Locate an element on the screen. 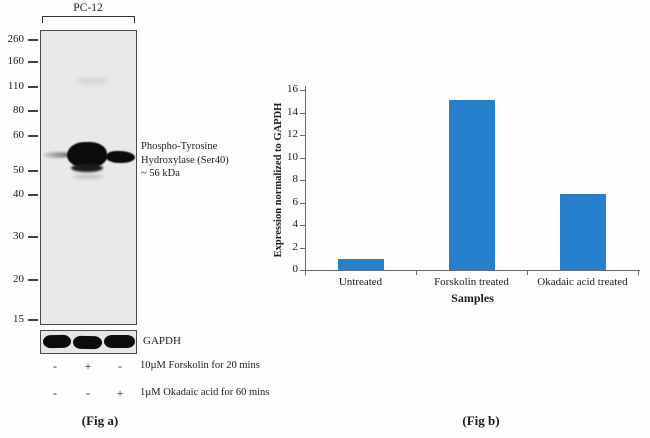  target-protein-label-line3: ~ 56 kDa is located at coordinates (160, 173).